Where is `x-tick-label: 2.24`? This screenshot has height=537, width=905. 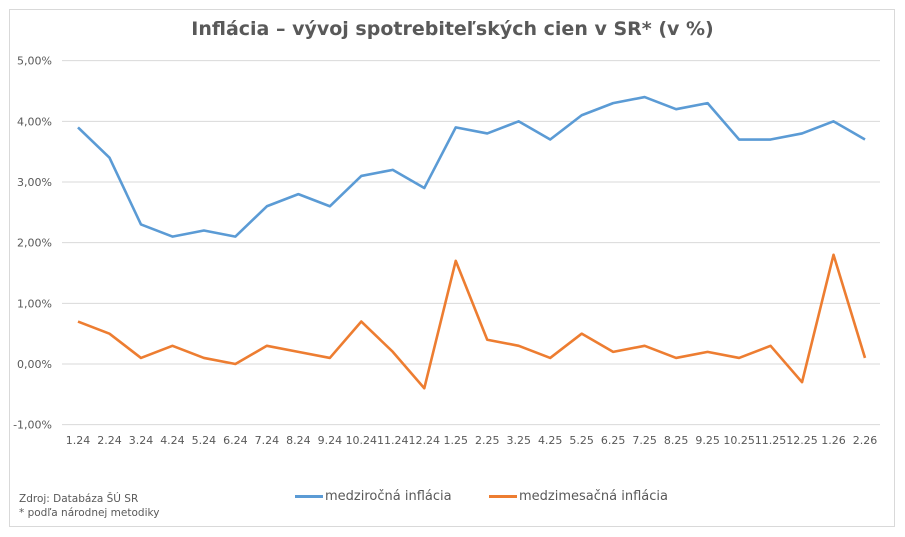 x-tick-label: 2.24 is located at coordinates (109, 440).